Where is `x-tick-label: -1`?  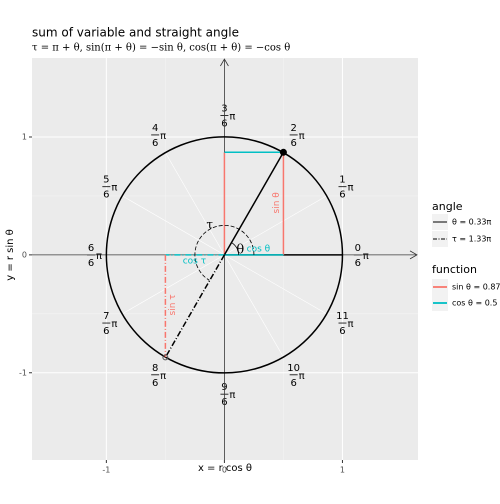 x-tick-label: -1 is located at coordinates (106, 470).